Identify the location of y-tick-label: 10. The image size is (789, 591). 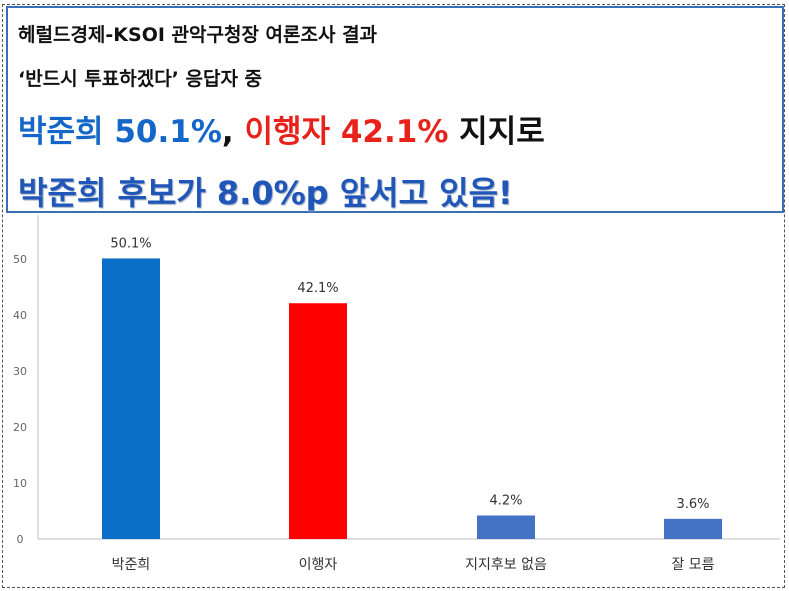
(20, 483).